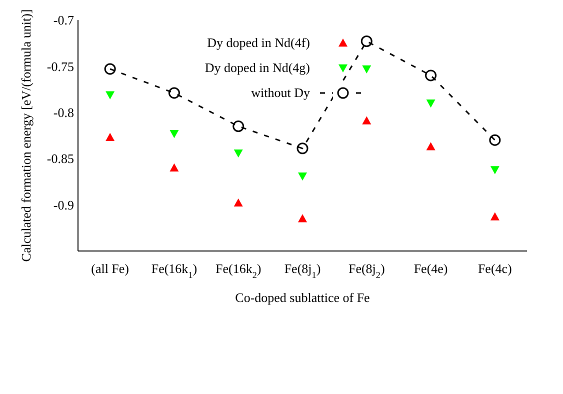 The image size is (563, 394). I want to click on legend-label: without Dy, so click(280, 92).